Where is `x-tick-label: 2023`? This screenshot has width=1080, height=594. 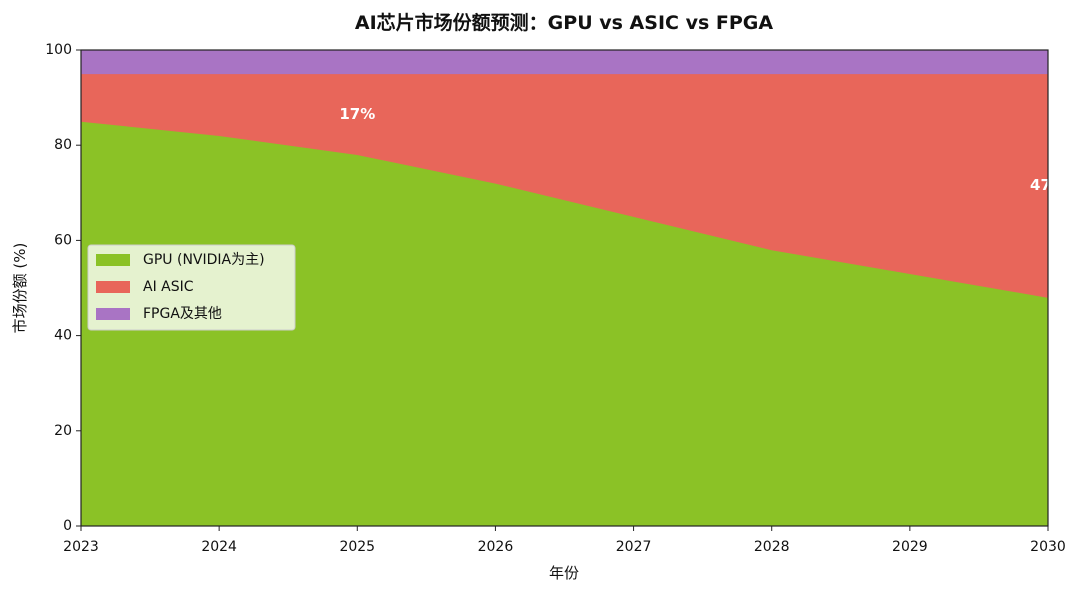
x-tick-label: 2023 is located at coordinates (81, 547).